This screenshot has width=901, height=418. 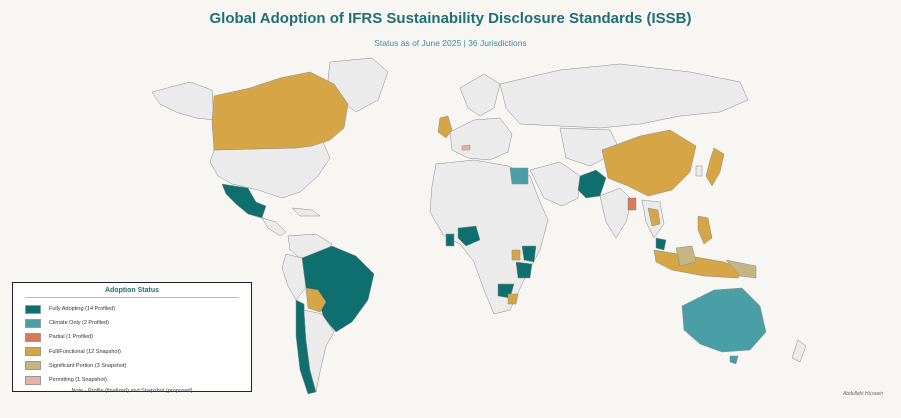 I want to click on region-ghana, so click(x=450, y=240).